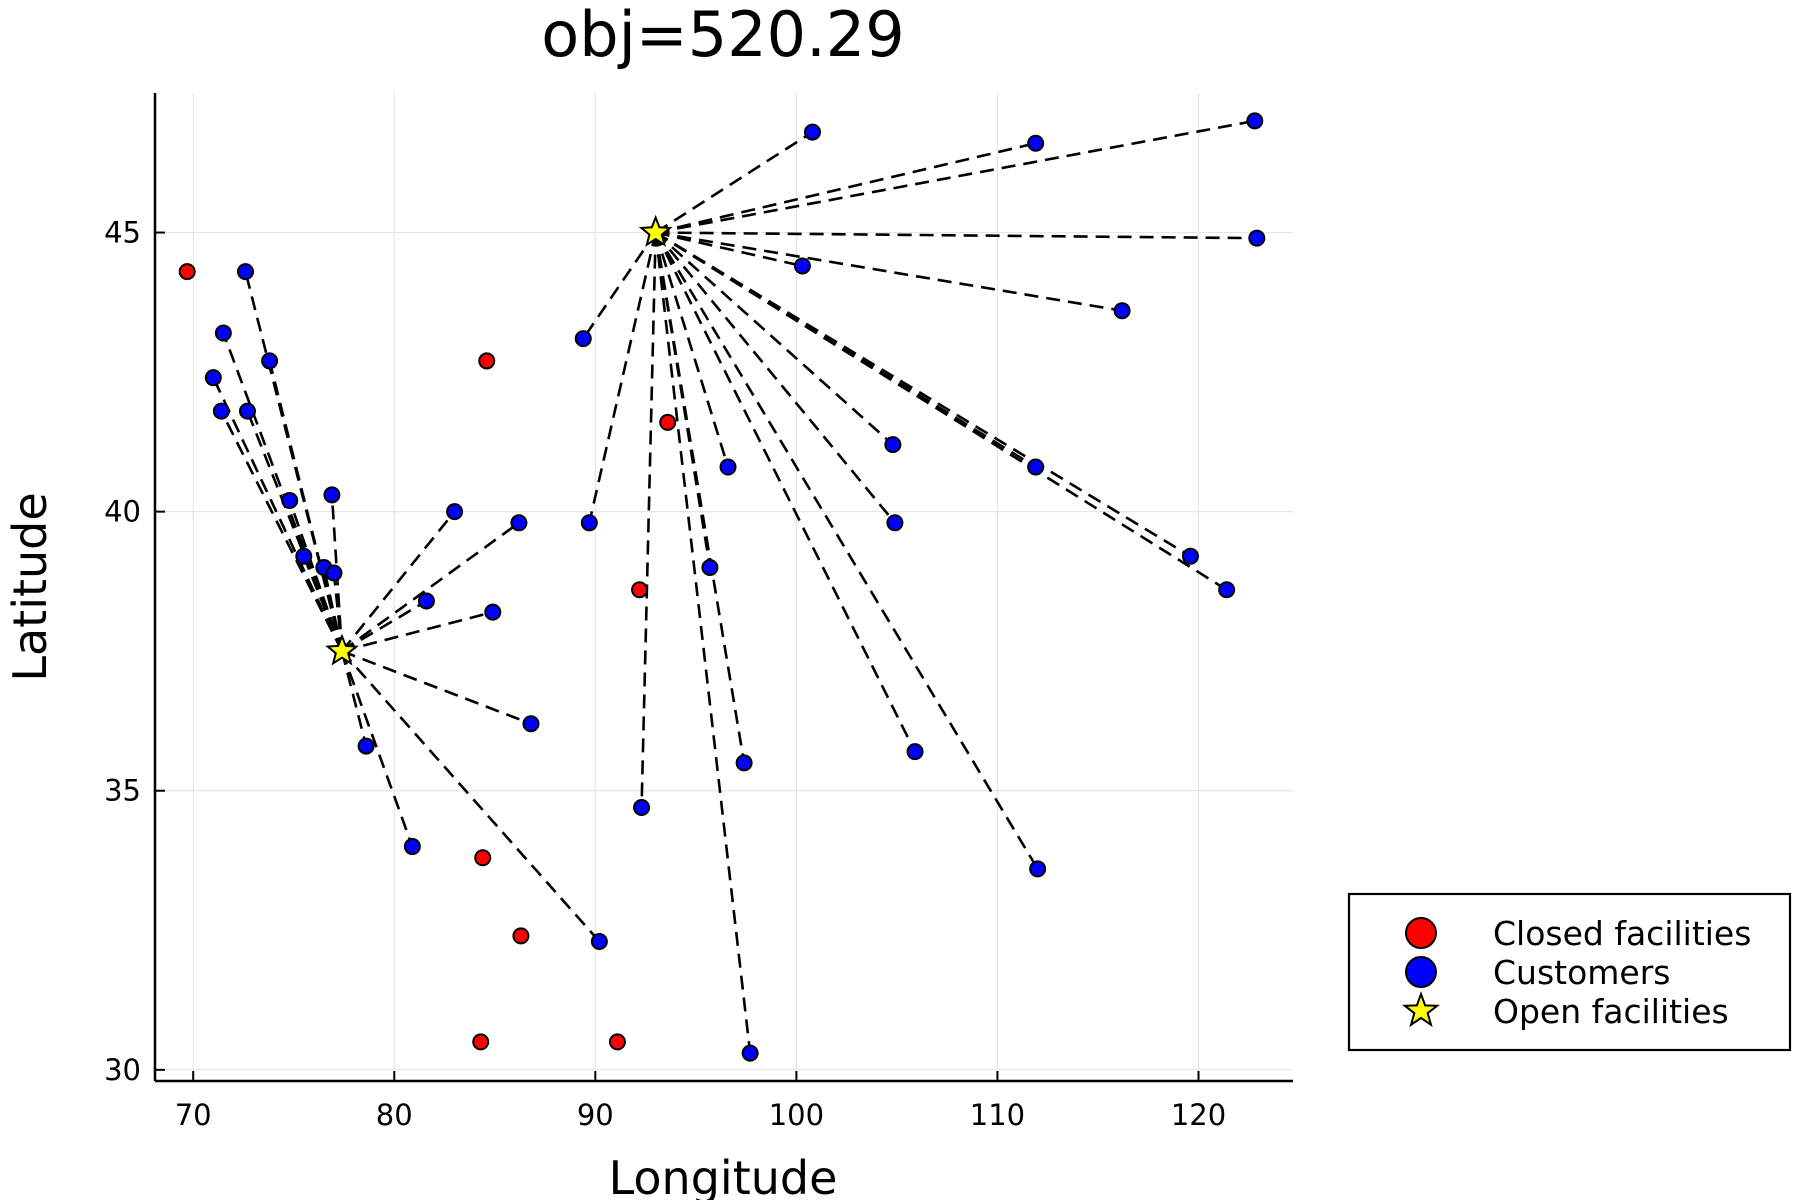 Image resolution: width=1800 pixels, height=1200 pixels. What do you see at coordinates (134, 651) in the screenshot?
I see `y-ticks: 30 35 40 45` at bounding box center [134, 651].